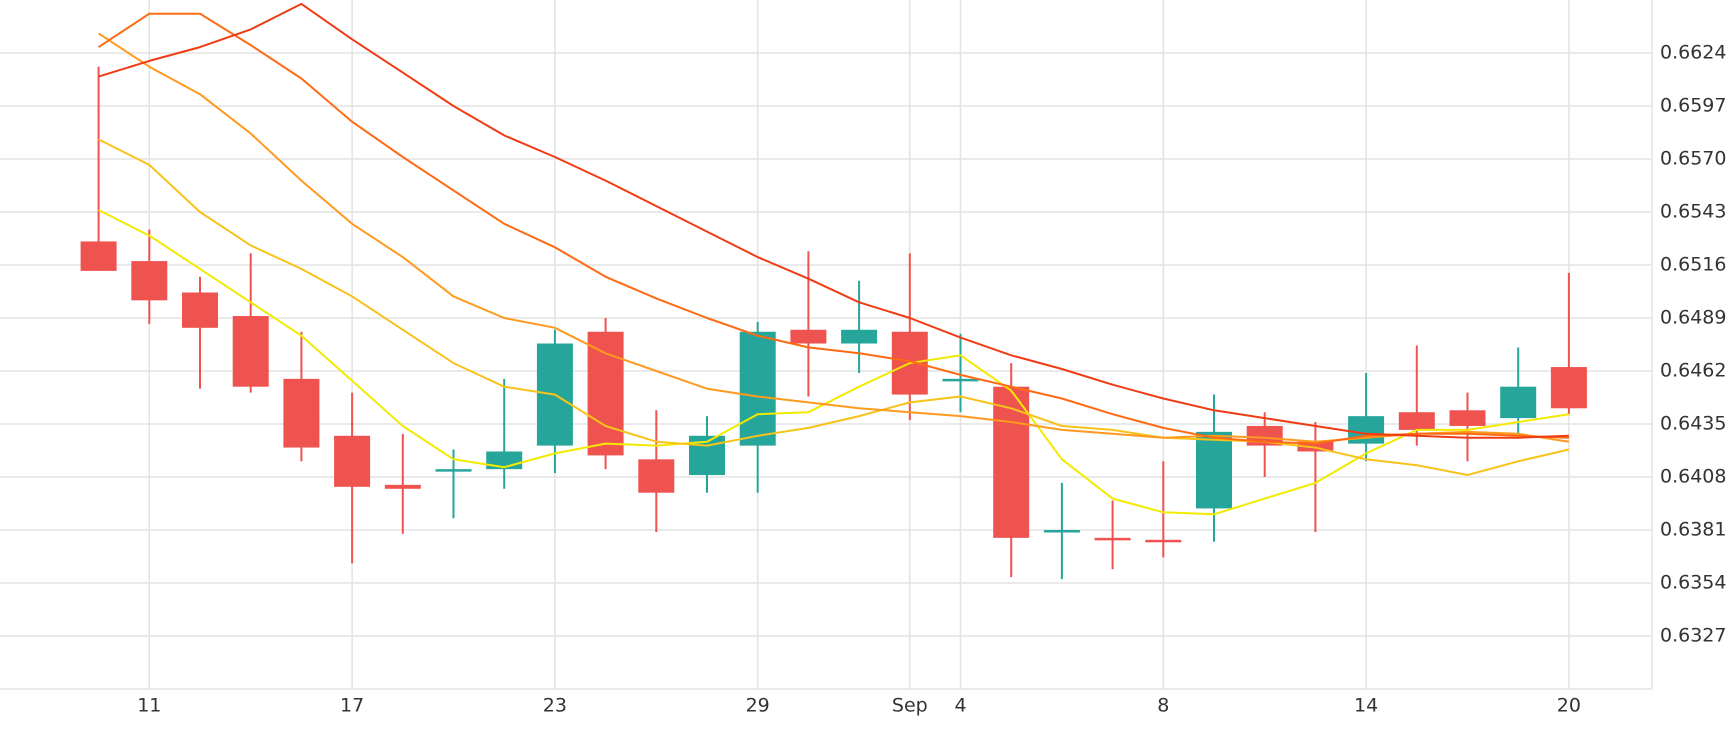  I want to click on y-tick-label: 0.6435, so click(1693, 424).